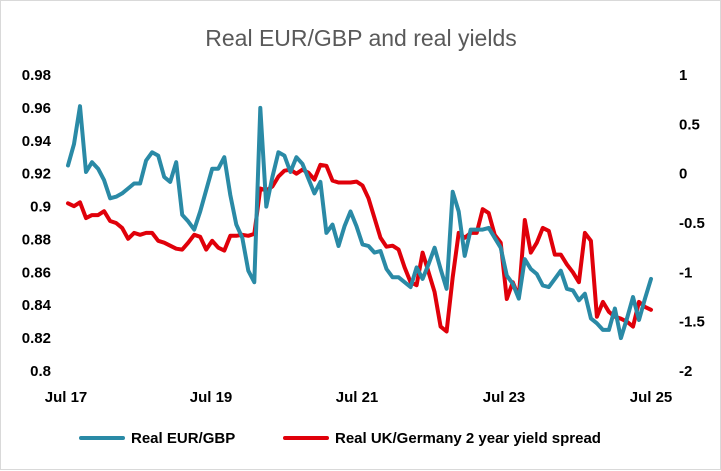  I want to click on y-left-tick-label: 0.92, so click(36, 174).